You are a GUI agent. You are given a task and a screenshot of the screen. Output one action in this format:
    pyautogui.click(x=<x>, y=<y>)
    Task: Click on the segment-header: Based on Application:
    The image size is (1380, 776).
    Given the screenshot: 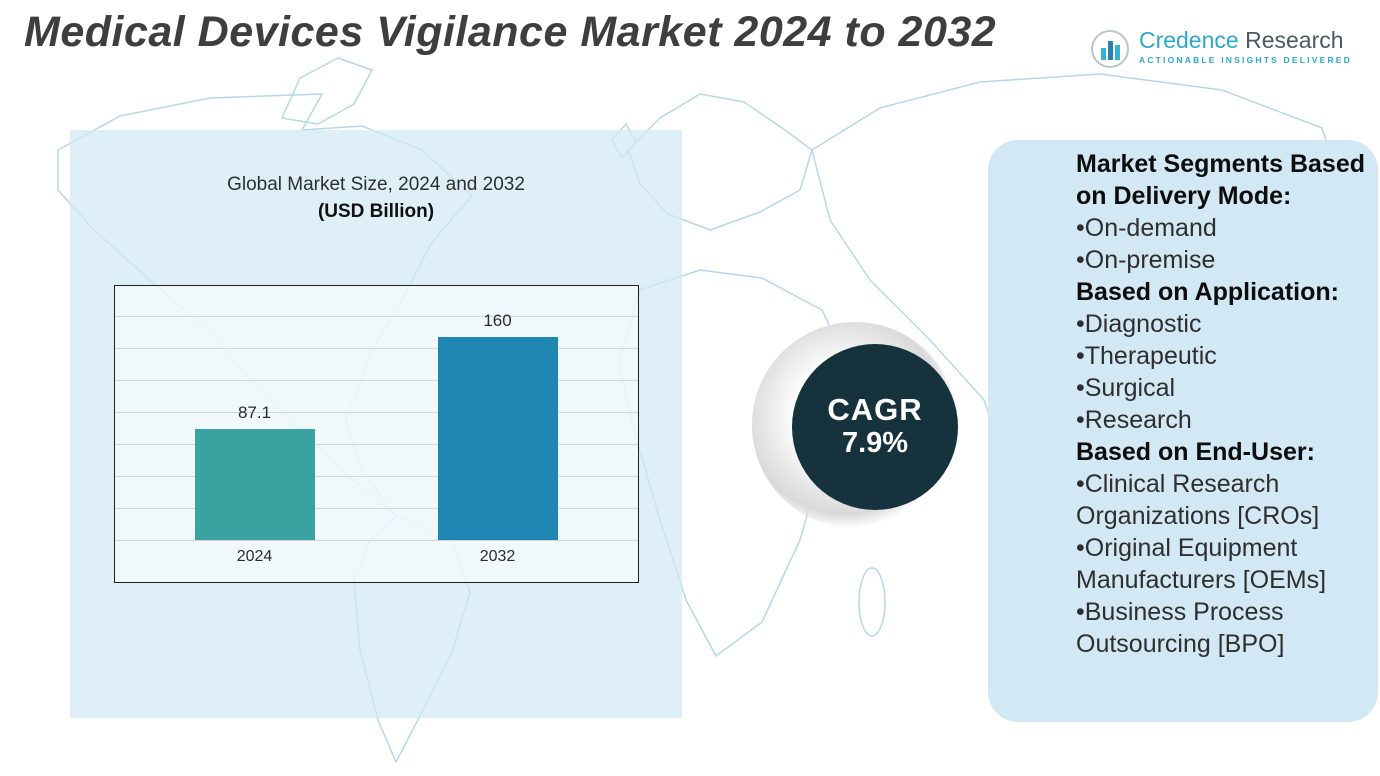 What is the action you would take?
    pyautogui.click(x=1207, y=292)
    